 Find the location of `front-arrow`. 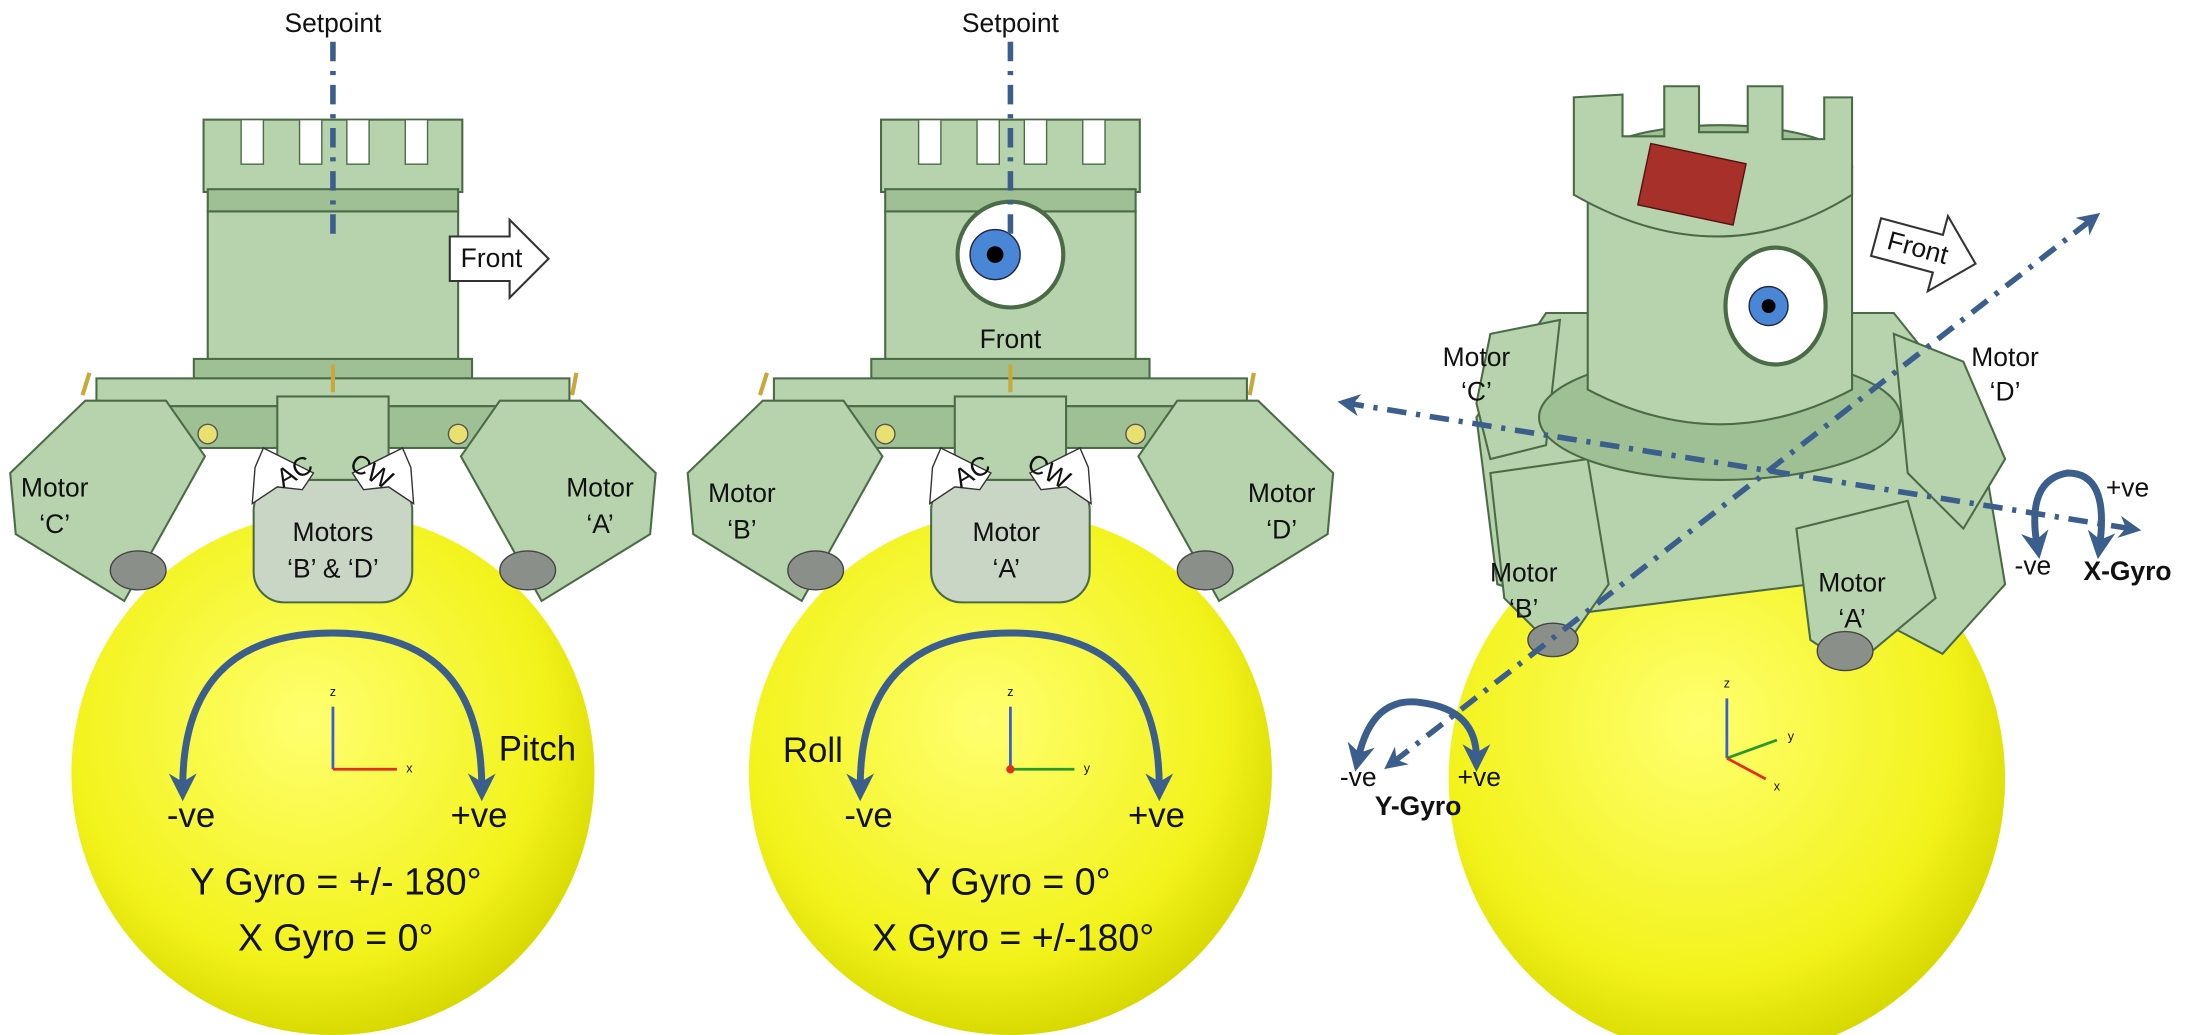

front-arrow is located at coordinates (499, 259).